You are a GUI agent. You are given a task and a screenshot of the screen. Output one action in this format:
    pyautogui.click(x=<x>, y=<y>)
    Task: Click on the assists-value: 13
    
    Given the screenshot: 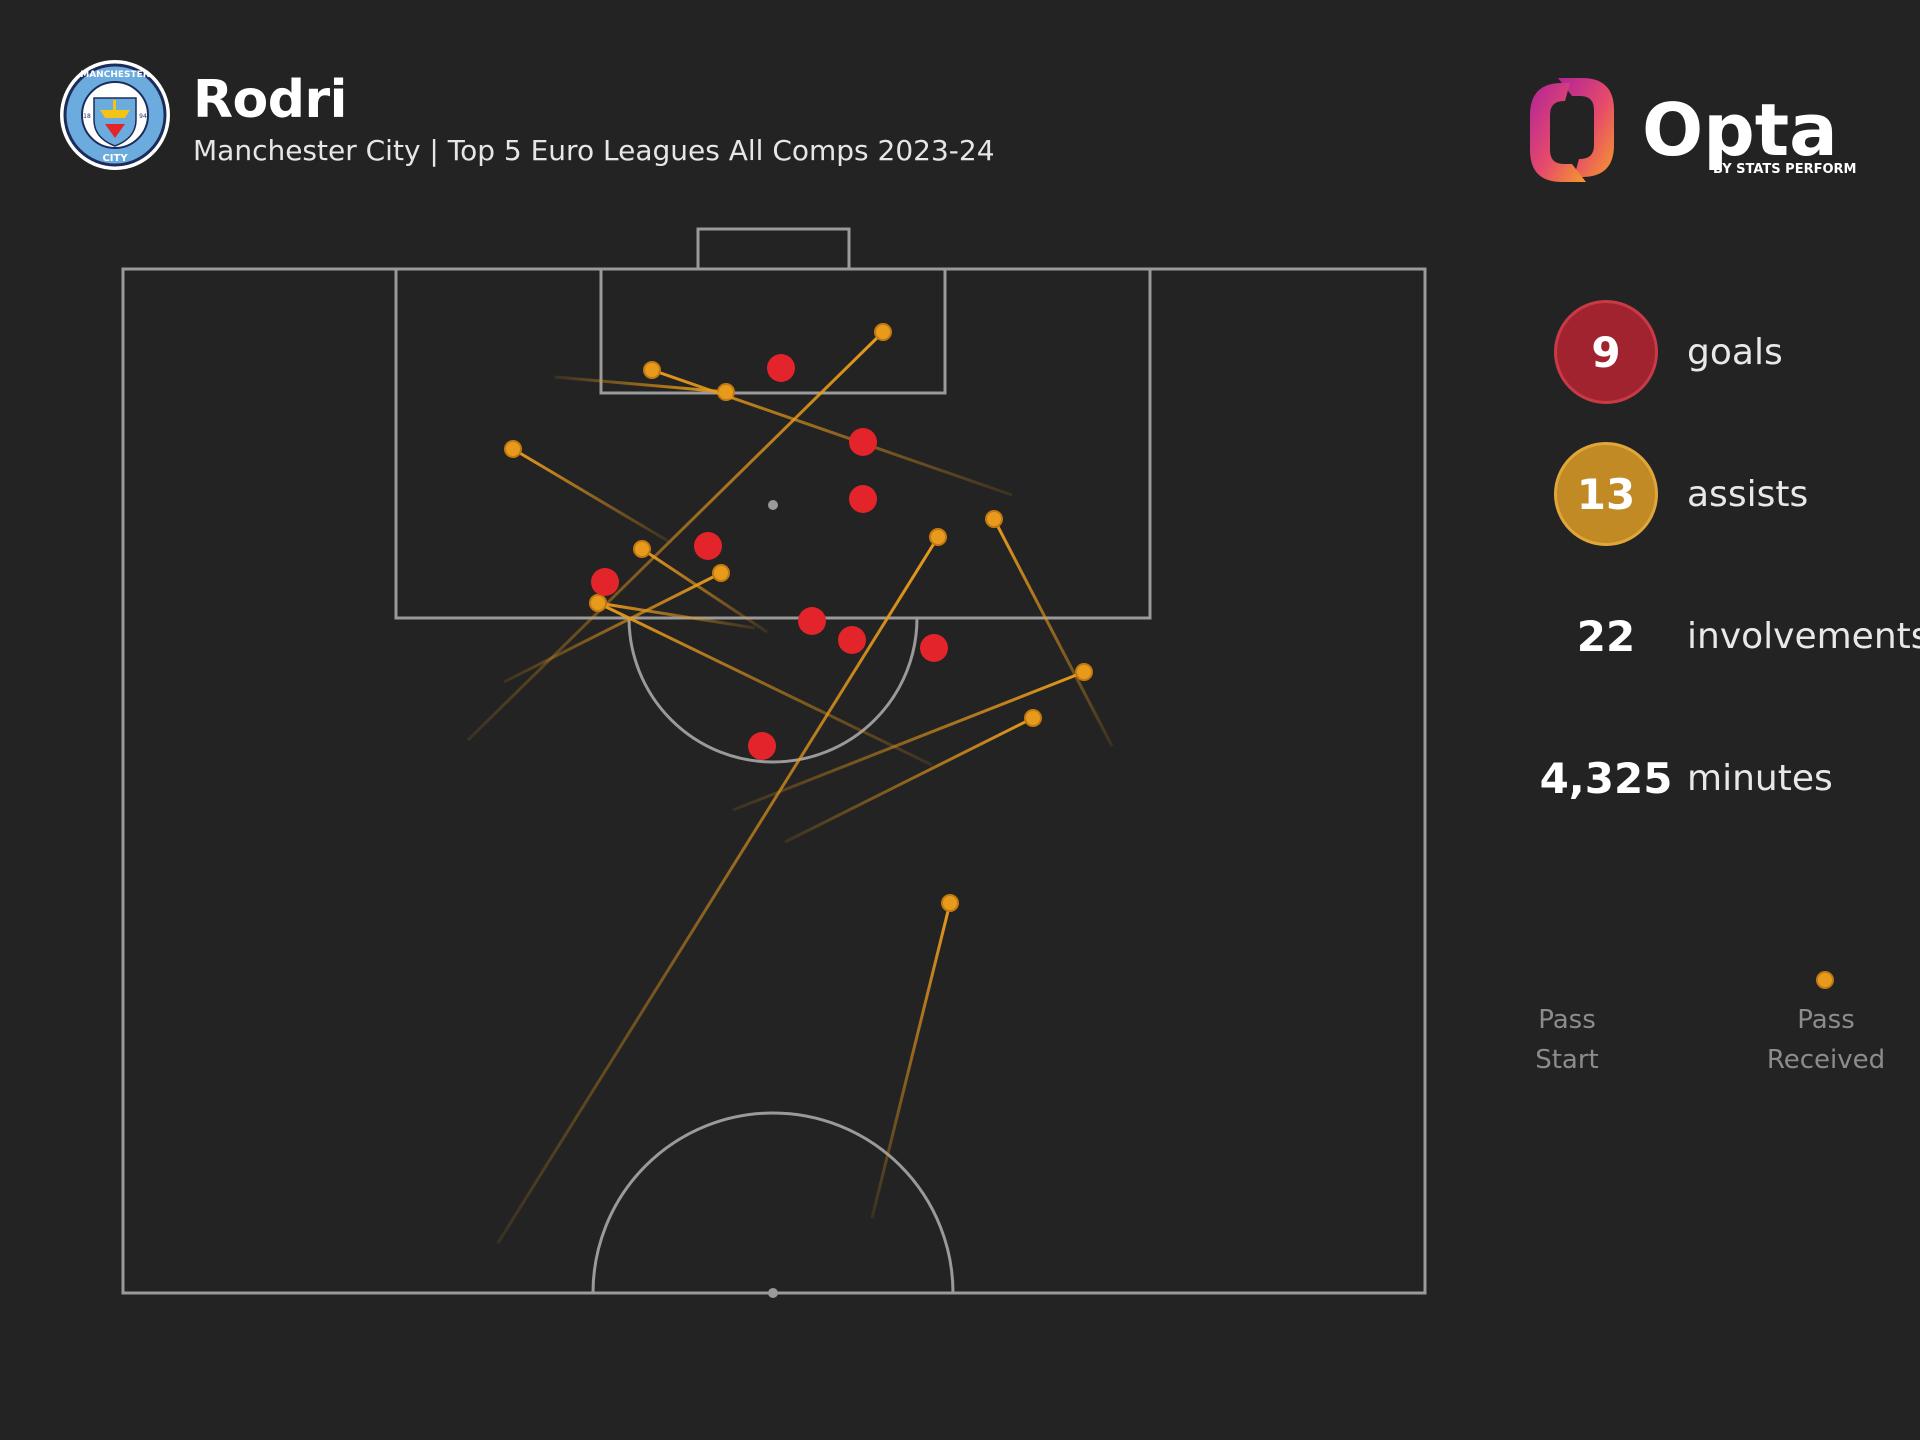 What is the action you would take?
    pyautogui.click(x=1606, y=494)
    